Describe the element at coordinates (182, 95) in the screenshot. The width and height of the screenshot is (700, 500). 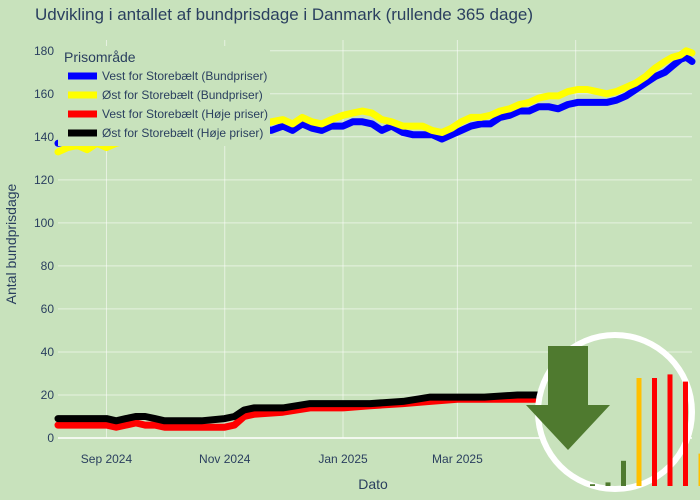
I see `legend-label: Øst for Storebælt (Bundpriser)` at that location.